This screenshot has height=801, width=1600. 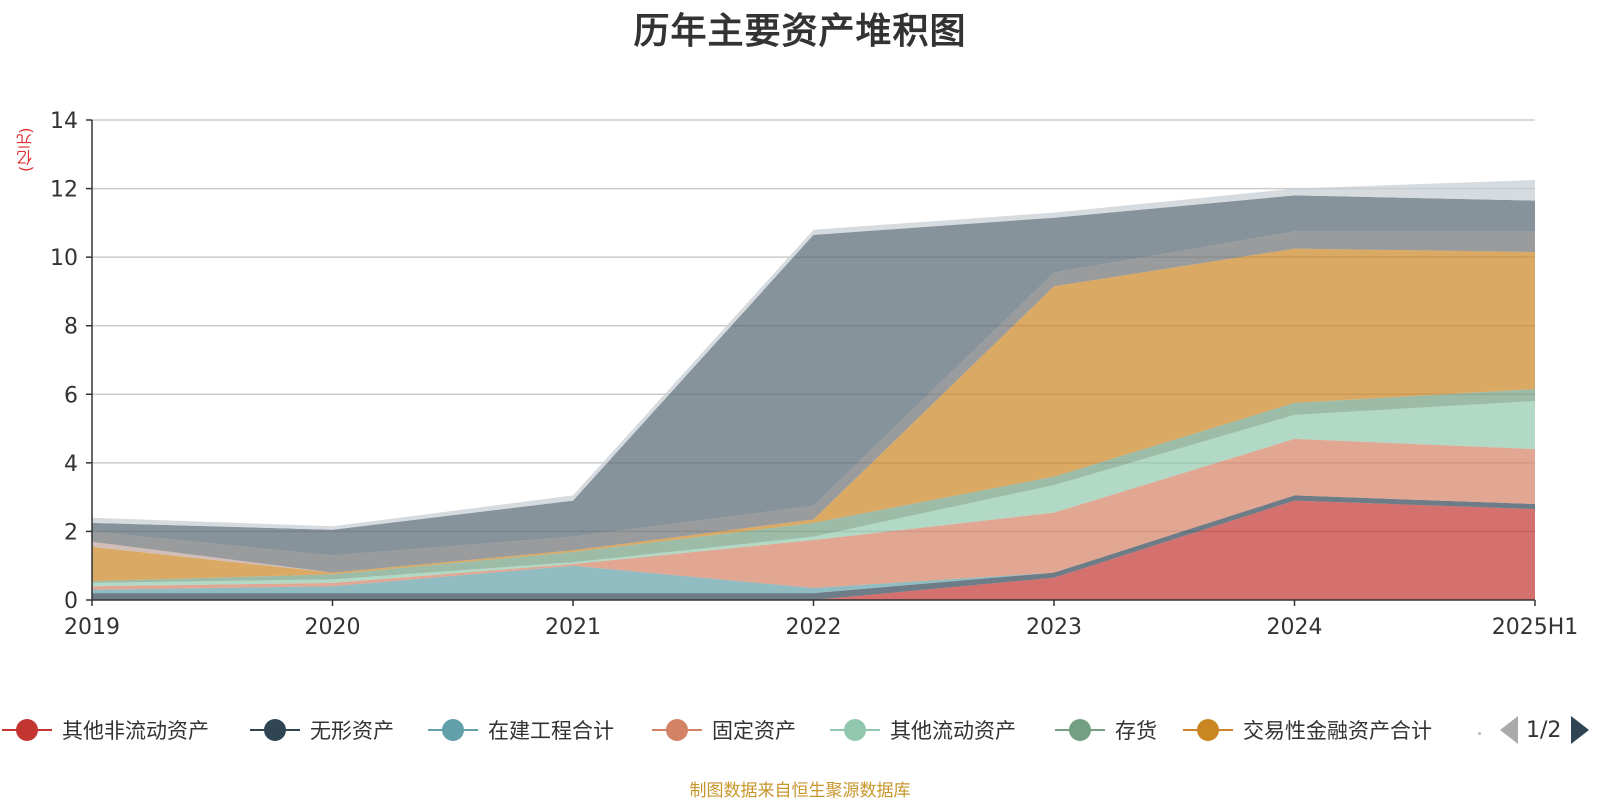 I want to click on x-tick-label: 2021, so click(x=573, y=627).